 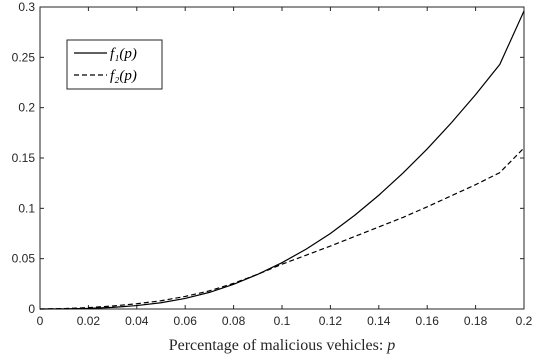 What do you see at coordinates (24, 57) in the screenshot?
I see `y-tick-label: 0.25` at bounding box center [24, 57].